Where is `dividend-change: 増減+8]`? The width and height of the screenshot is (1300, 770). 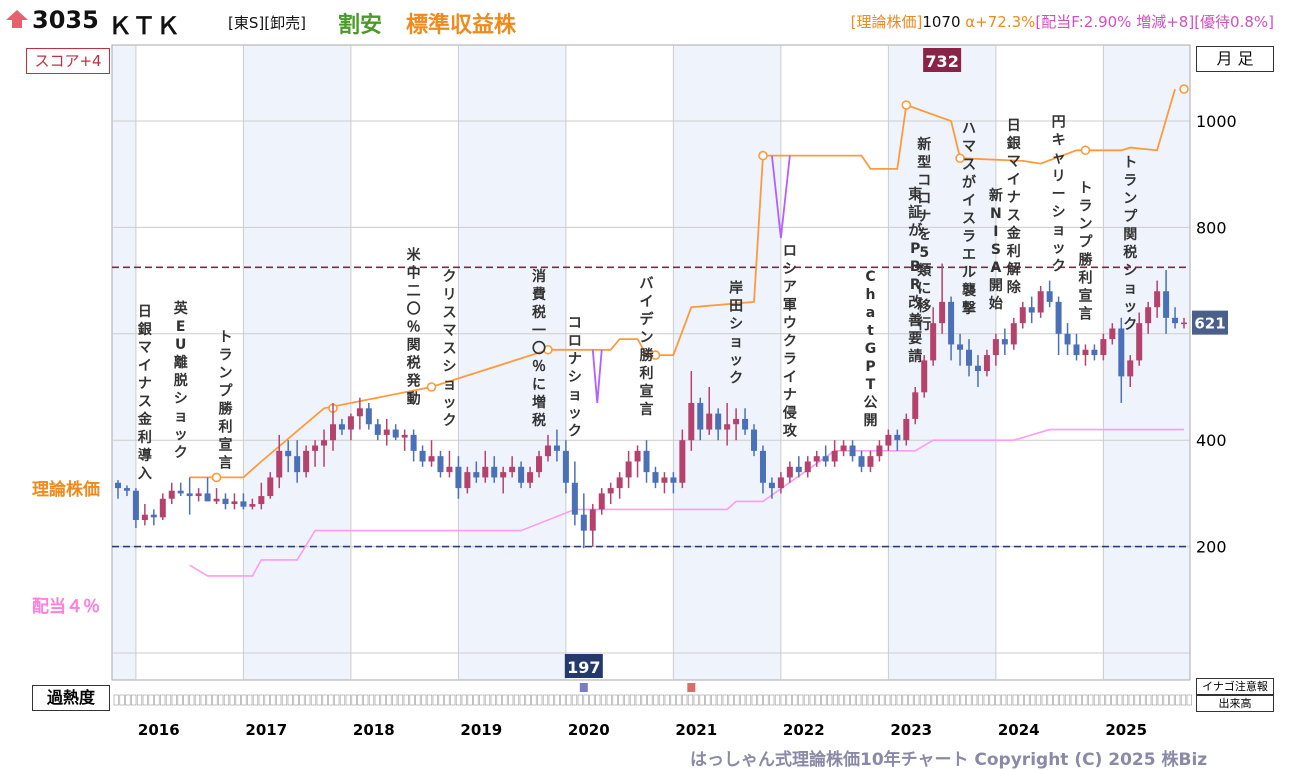 dividend-change: 増減+8] is located at coordinates (1165, 22).